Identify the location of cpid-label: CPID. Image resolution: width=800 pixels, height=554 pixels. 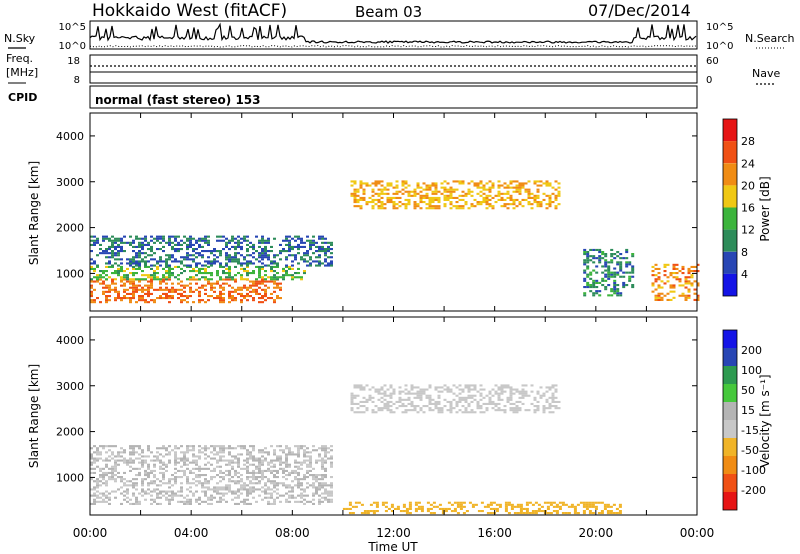
(22, 97).